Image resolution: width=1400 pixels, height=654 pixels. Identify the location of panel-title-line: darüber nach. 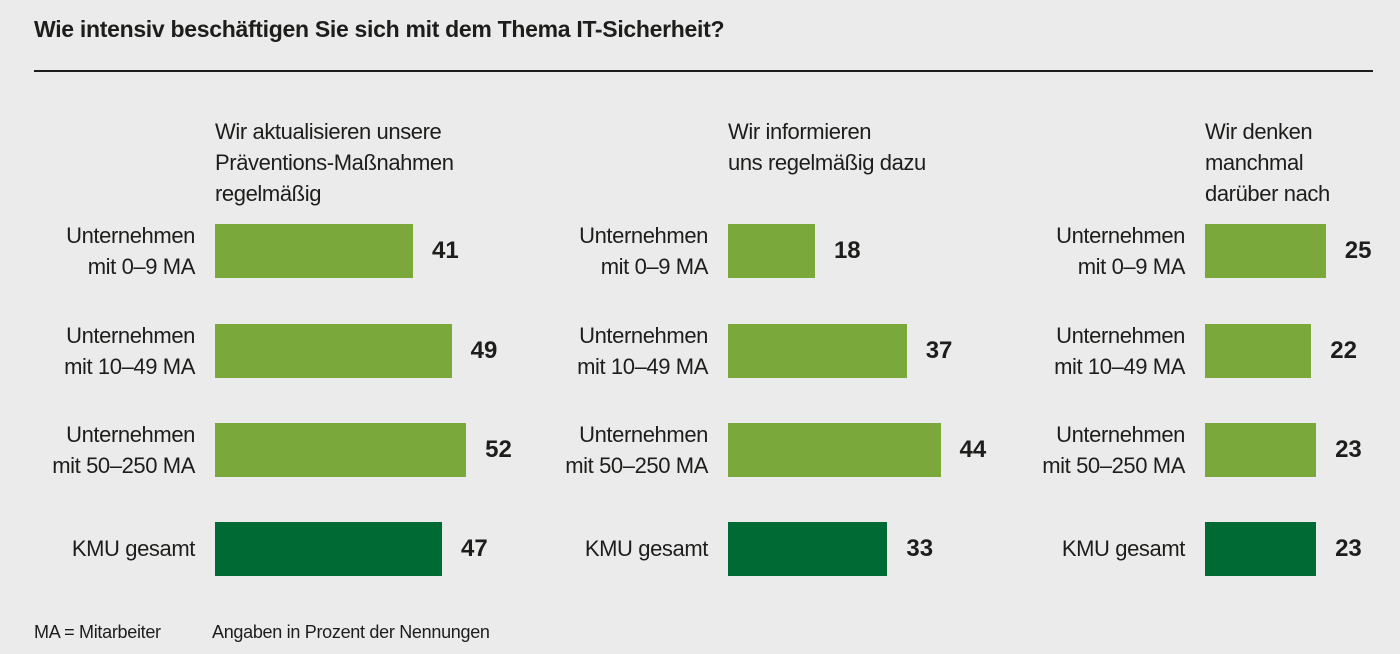
(1267, 193).